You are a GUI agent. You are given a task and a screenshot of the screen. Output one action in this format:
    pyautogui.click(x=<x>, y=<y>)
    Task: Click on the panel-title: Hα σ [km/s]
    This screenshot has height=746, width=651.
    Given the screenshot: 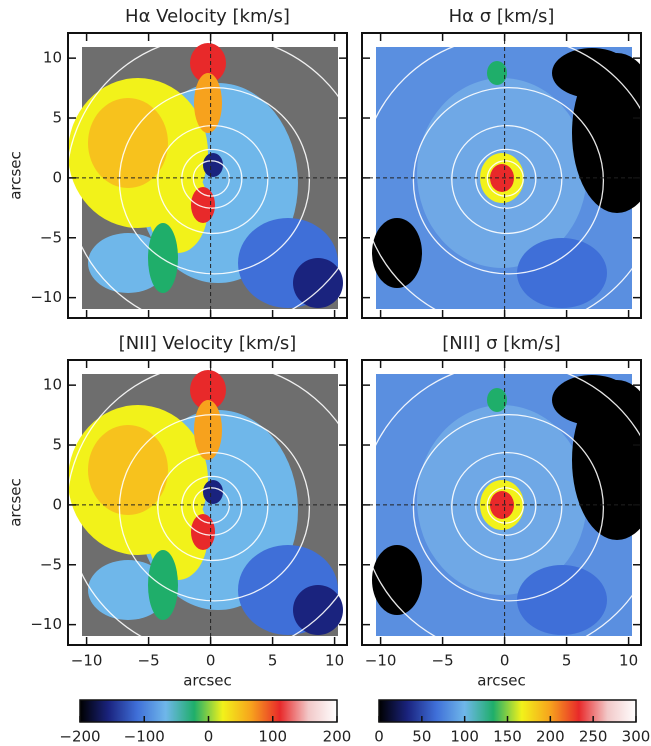 What is the action you would take?
    pyautogui.click(x=502, y=16)
    